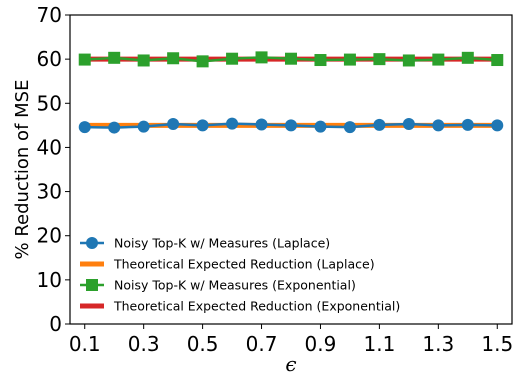 The image size is (517, 373). Describe the element at coordinates (22, 170) in the screenshot. I see `y-axis-label: % Reduction of MSE` at that location.